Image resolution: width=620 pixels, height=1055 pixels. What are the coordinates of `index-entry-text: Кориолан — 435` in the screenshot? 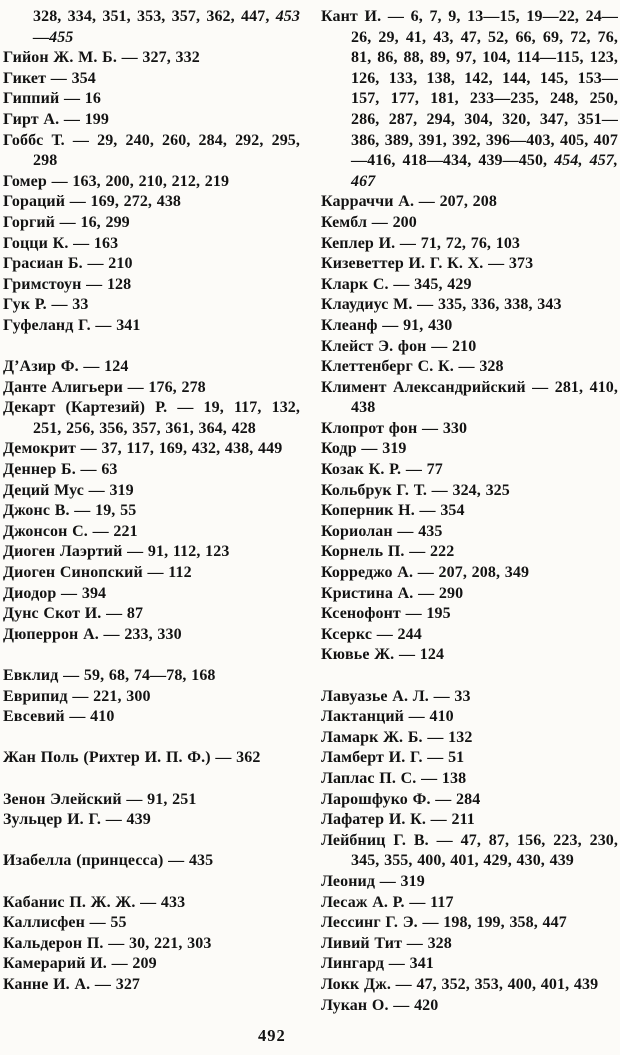 It's located at (382, 531).